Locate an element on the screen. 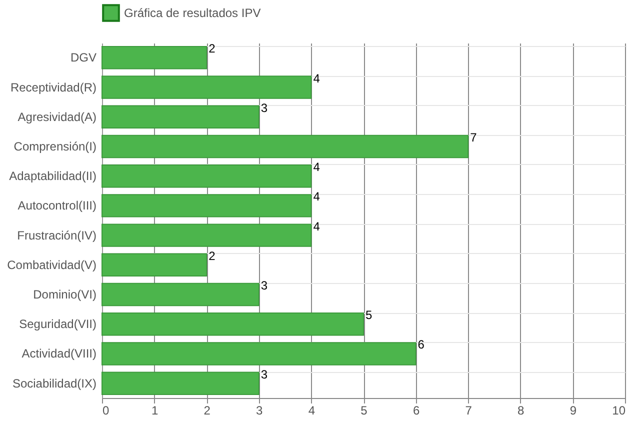  legend-label: Gráfica de resultados IPV is located at coordinates (192, 13).